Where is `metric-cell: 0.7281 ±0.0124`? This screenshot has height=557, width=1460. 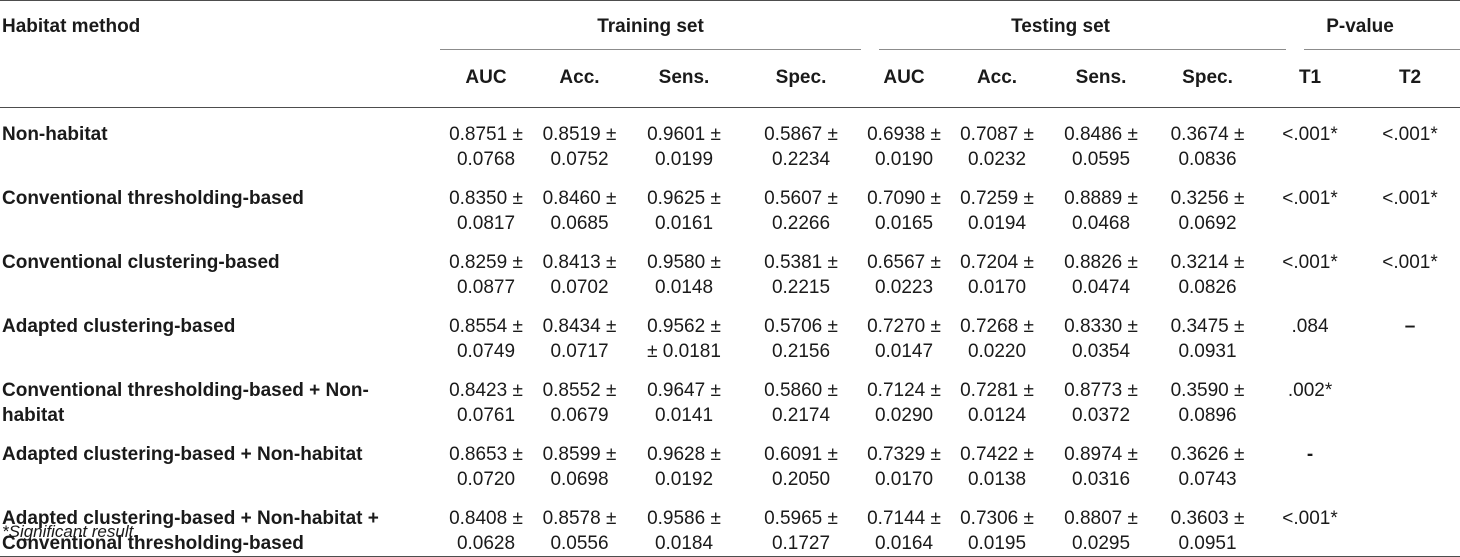 metric-cell: 0.7281 ±0.0124 is located at coordinates (997, 402).